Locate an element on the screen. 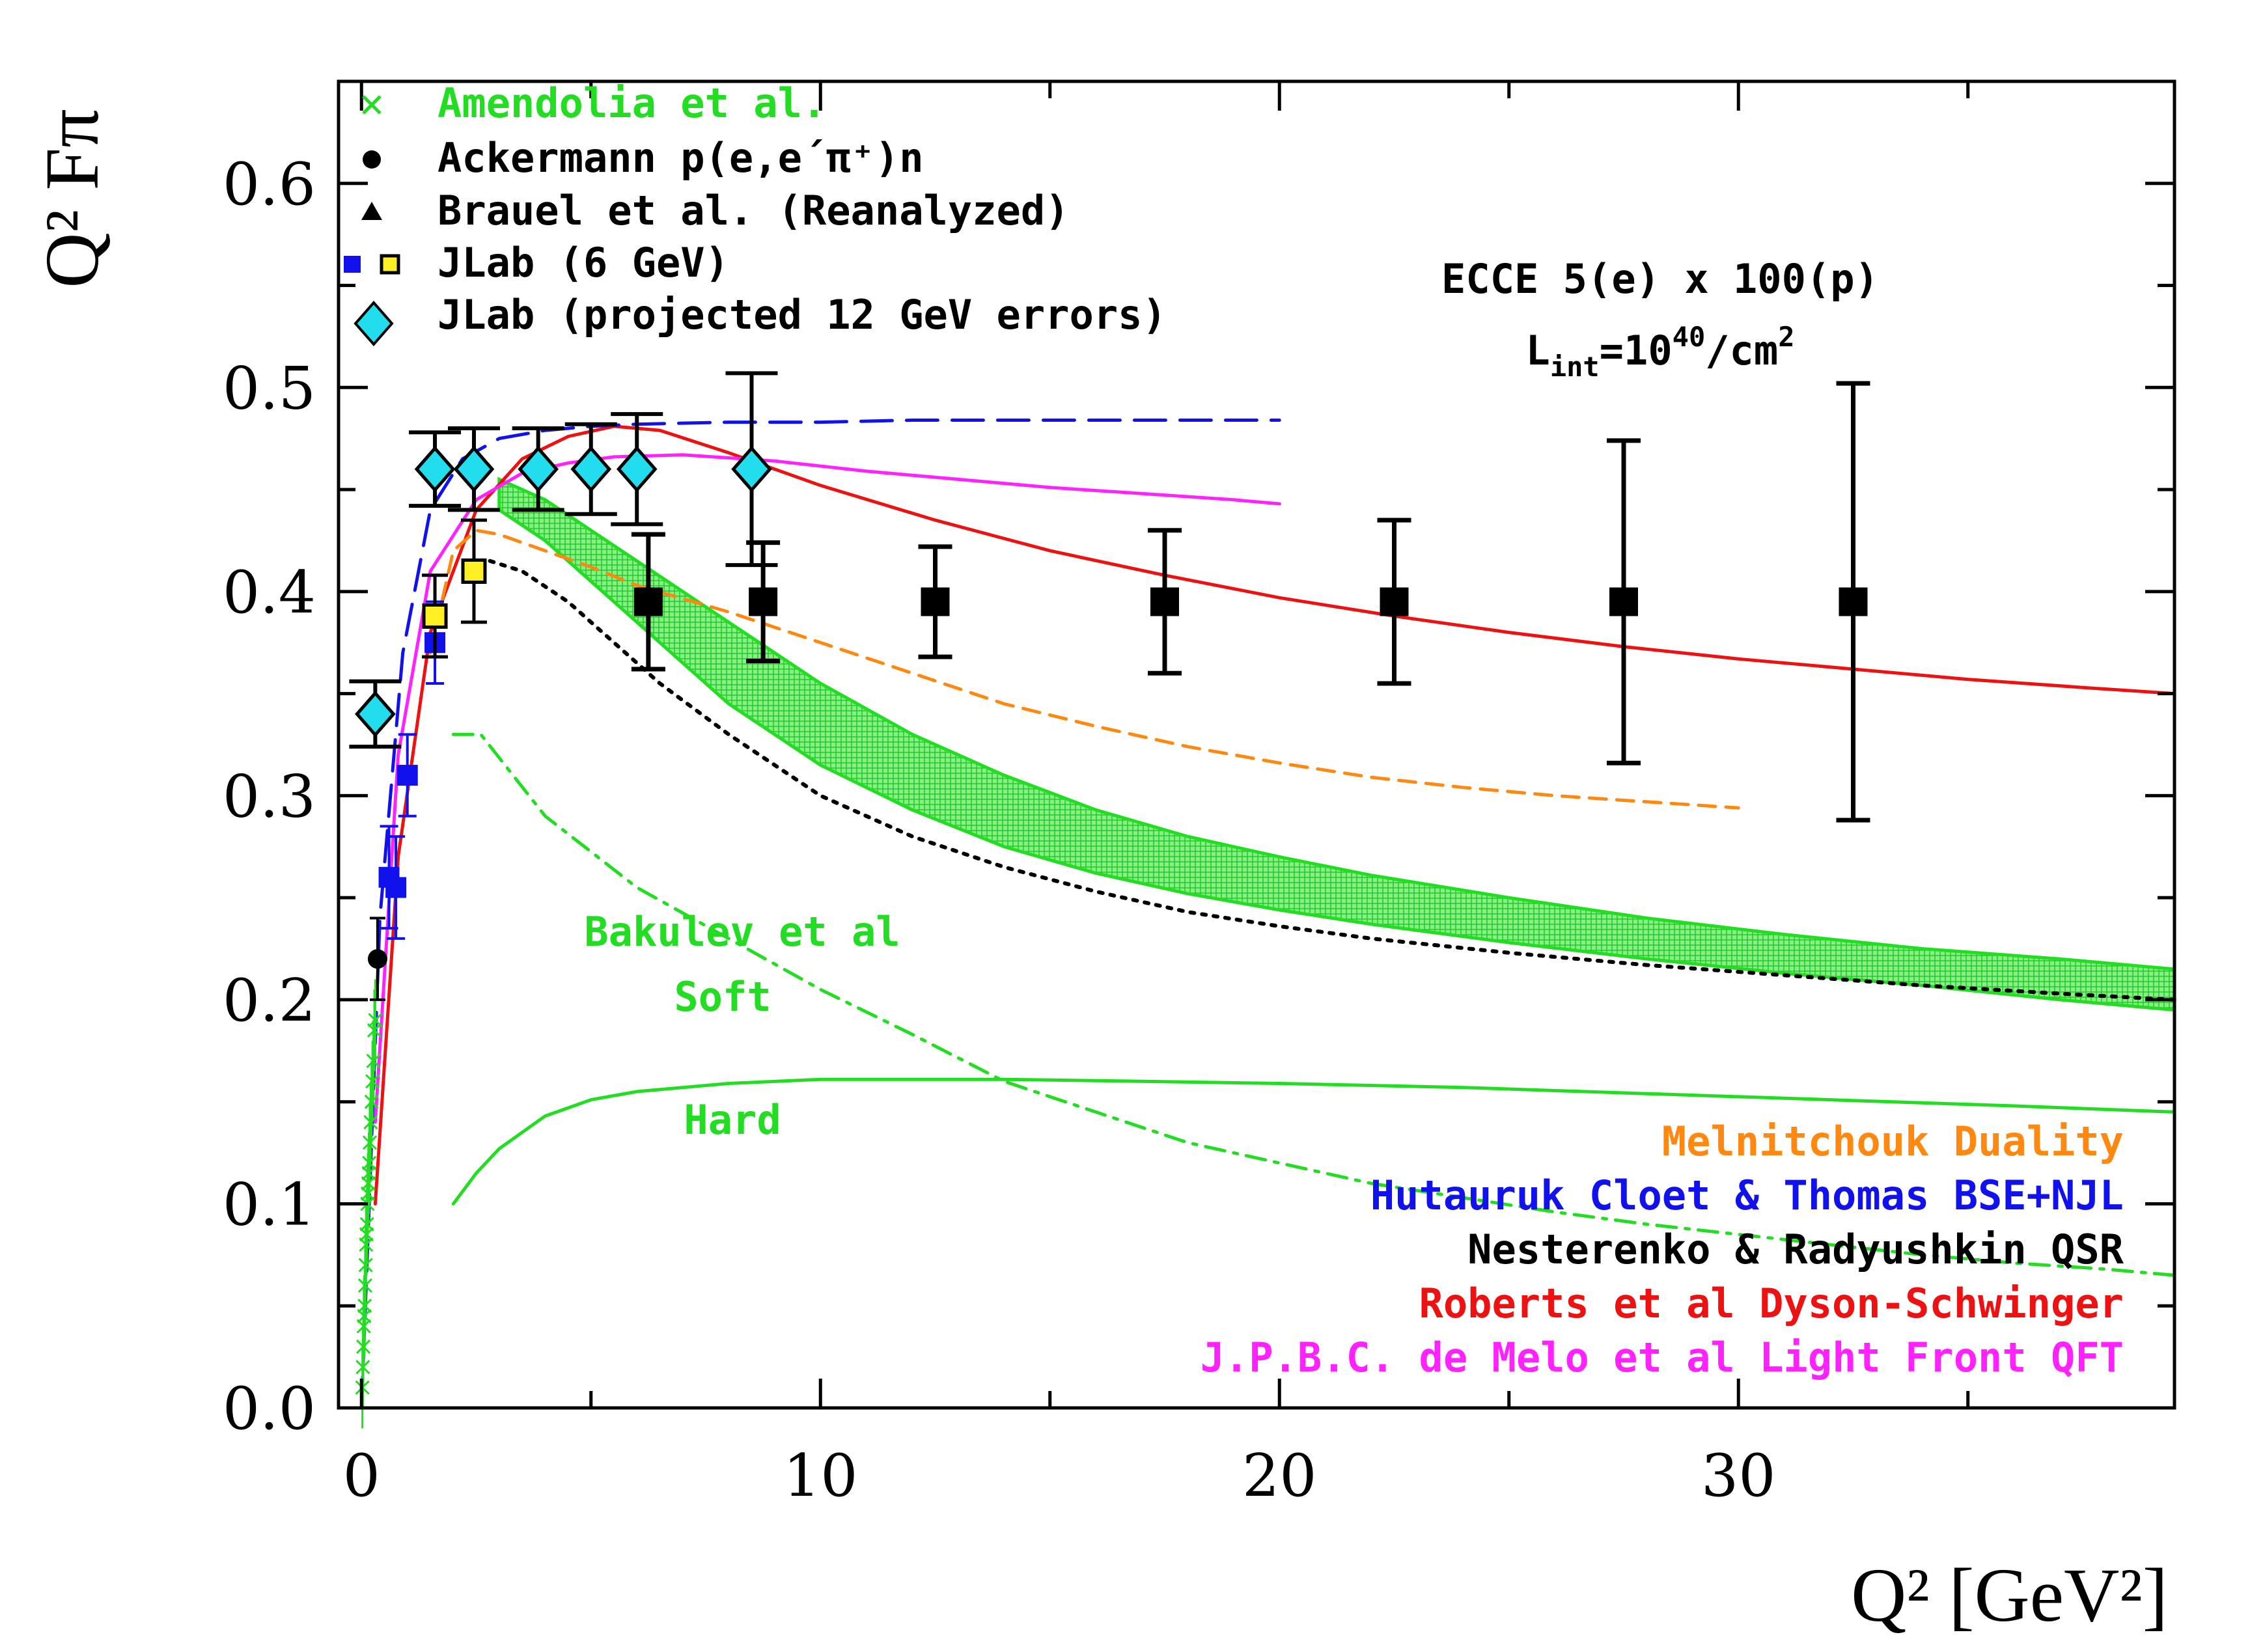  lumi-symbol: L is located at coordinates (1537, 350).